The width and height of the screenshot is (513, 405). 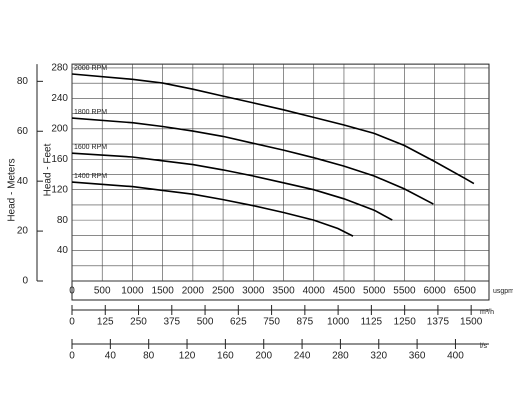 What do you see at coordinates (253, 291) in the screenshot?
I see `x-tick-label: 3000` at bounding box center [253, 291].